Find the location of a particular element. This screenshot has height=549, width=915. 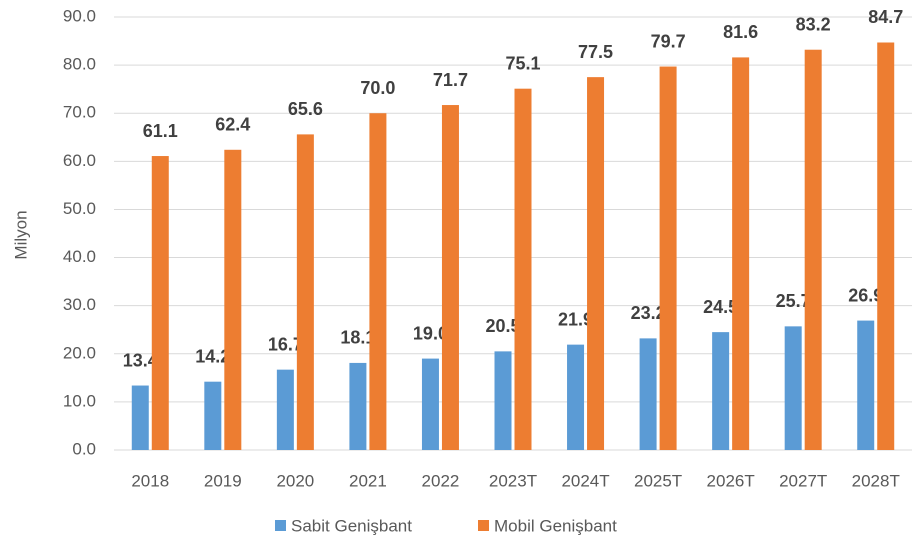

y-axis-label: Milyon is located at coordinates (20, 234).